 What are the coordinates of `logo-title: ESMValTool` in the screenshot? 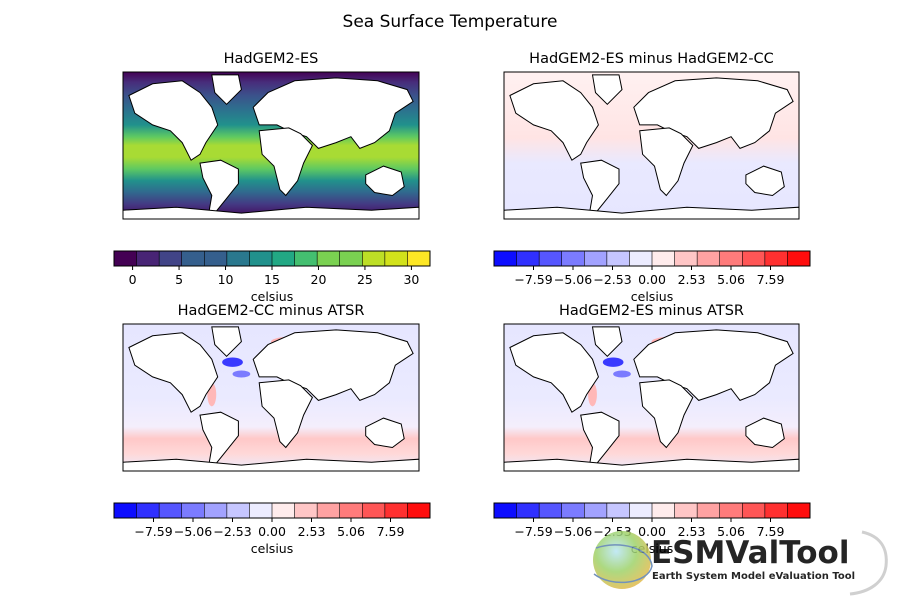 It's located at (750, 553).